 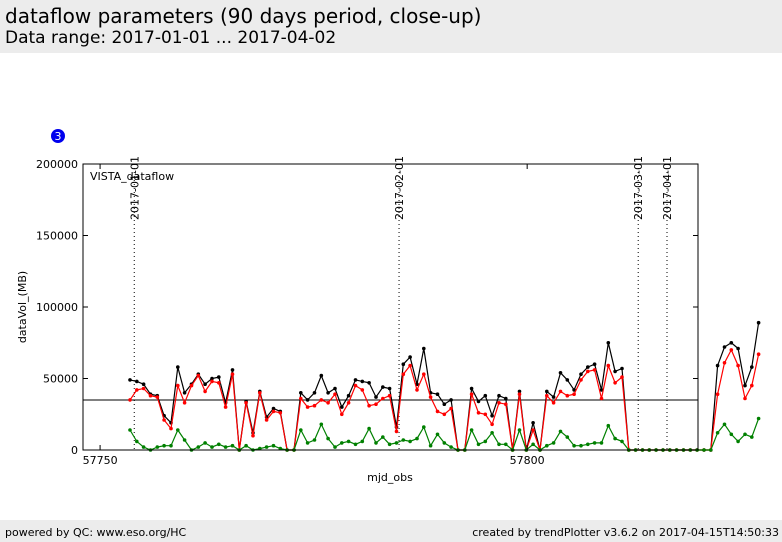 I want to click on badge-circle, so click(x=58, y=136).